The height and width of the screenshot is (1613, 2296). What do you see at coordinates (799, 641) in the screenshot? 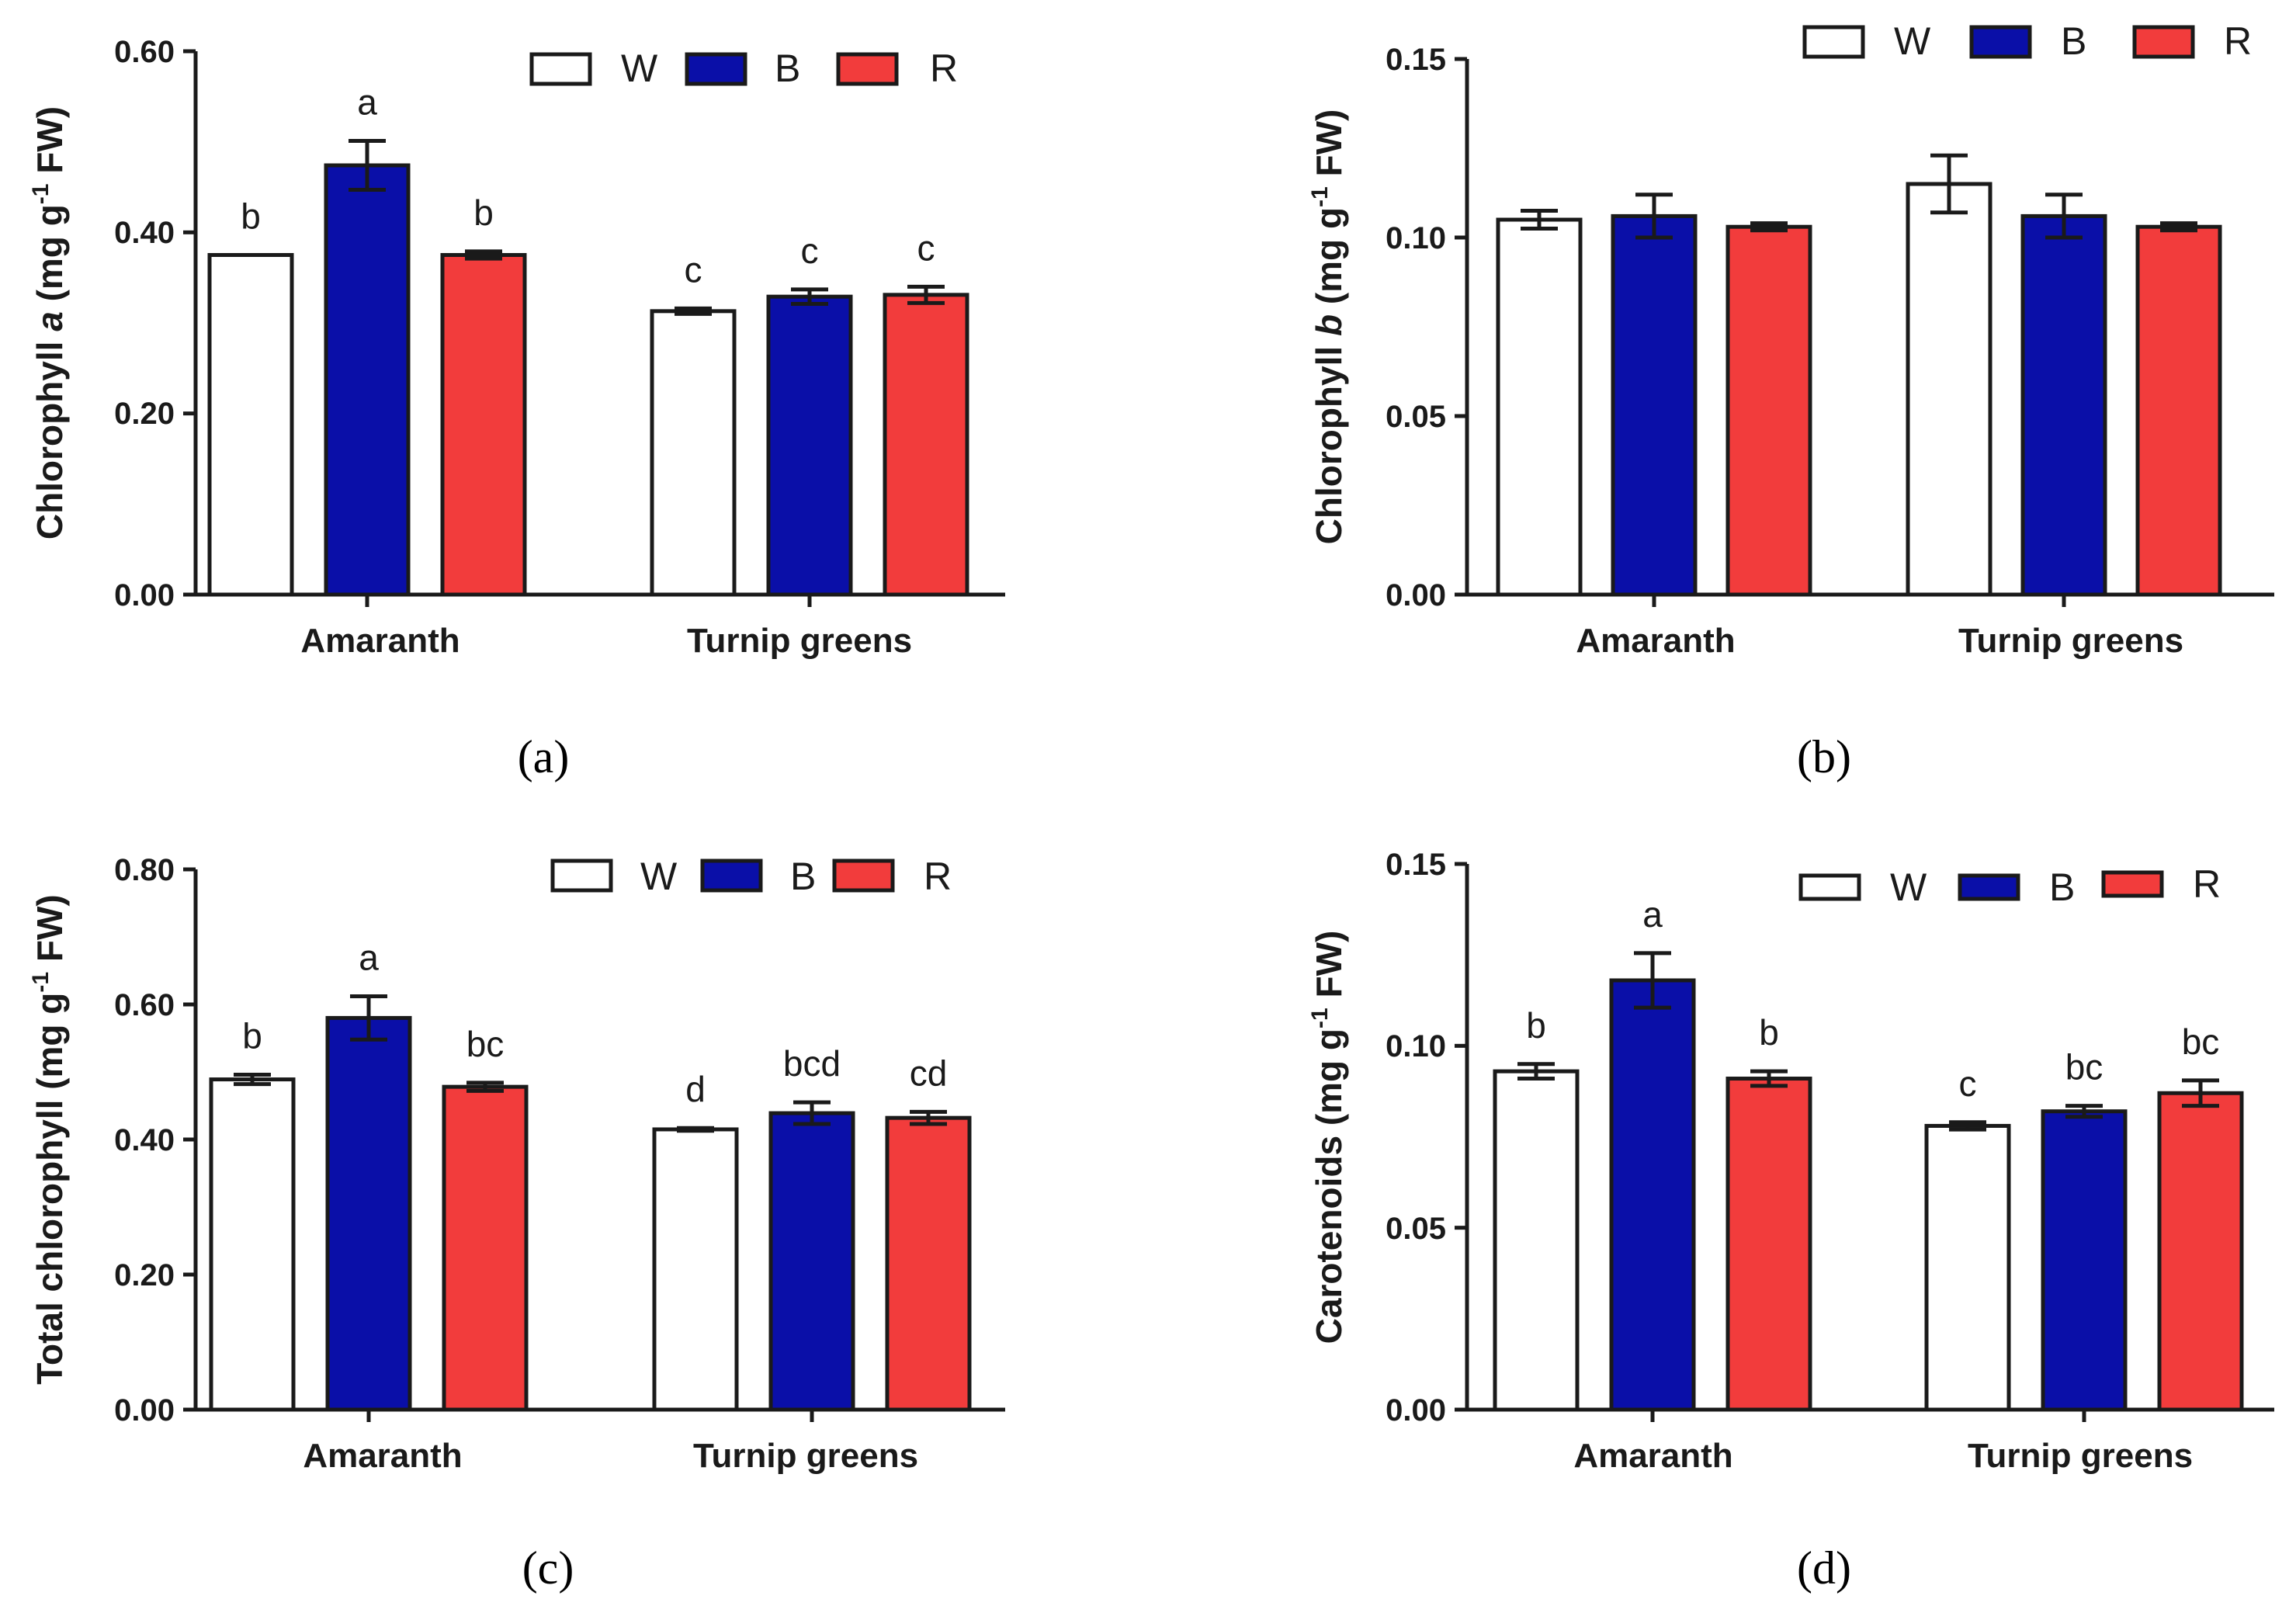
I see `panel-a-xtick-label: Turnip greens` at bounding box center [799, 641].